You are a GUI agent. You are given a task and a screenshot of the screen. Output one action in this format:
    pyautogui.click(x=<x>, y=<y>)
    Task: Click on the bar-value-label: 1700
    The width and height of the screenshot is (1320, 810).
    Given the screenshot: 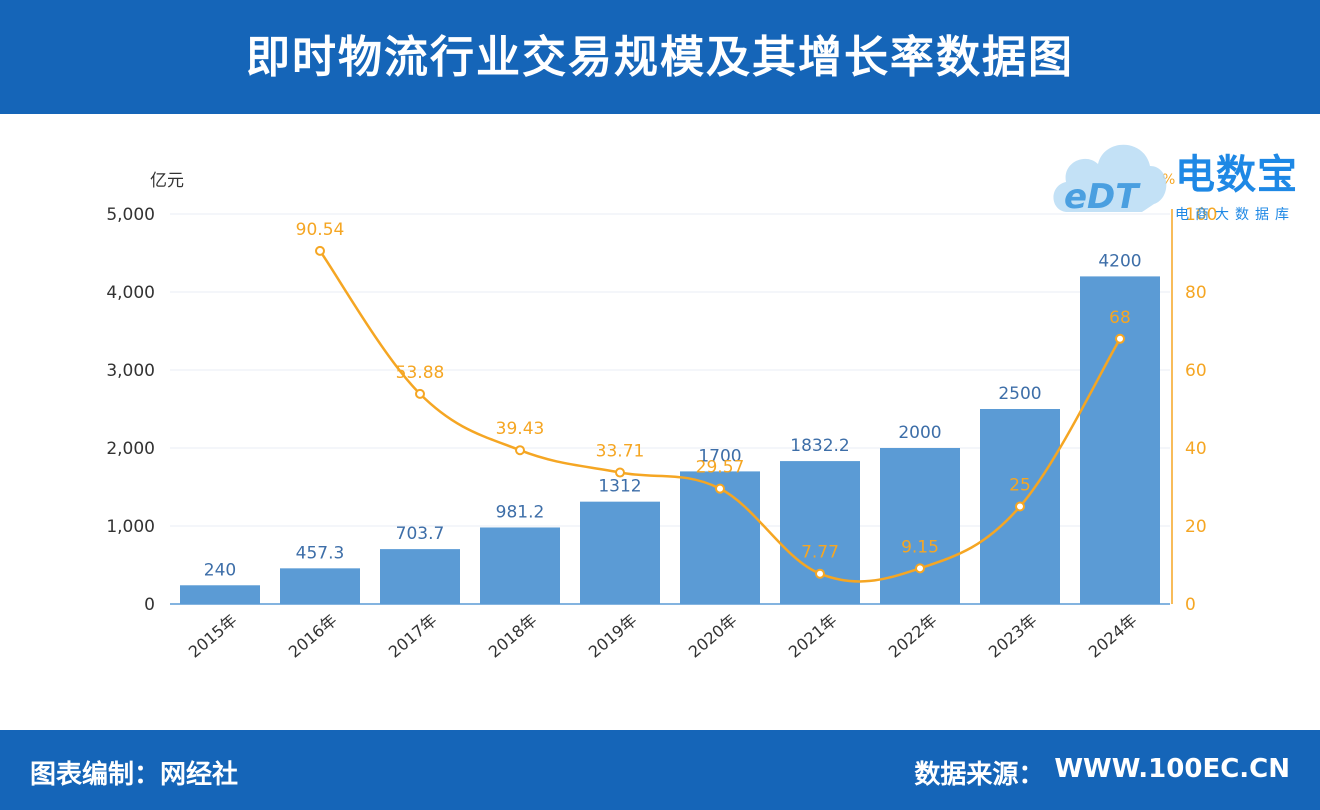 What is the action you would take?
    pyautogui.click(x=719, y=456)
    